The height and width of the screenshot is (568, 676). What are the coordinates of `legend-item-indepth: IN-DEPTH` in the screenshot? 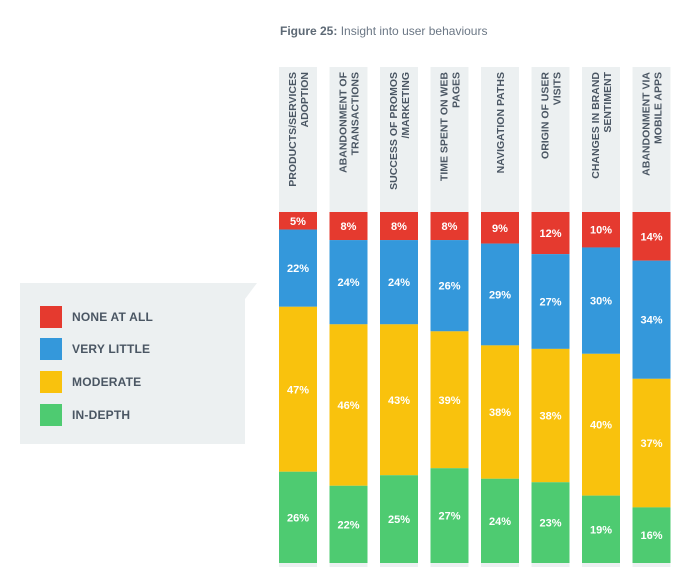 It's located at (85, 415).